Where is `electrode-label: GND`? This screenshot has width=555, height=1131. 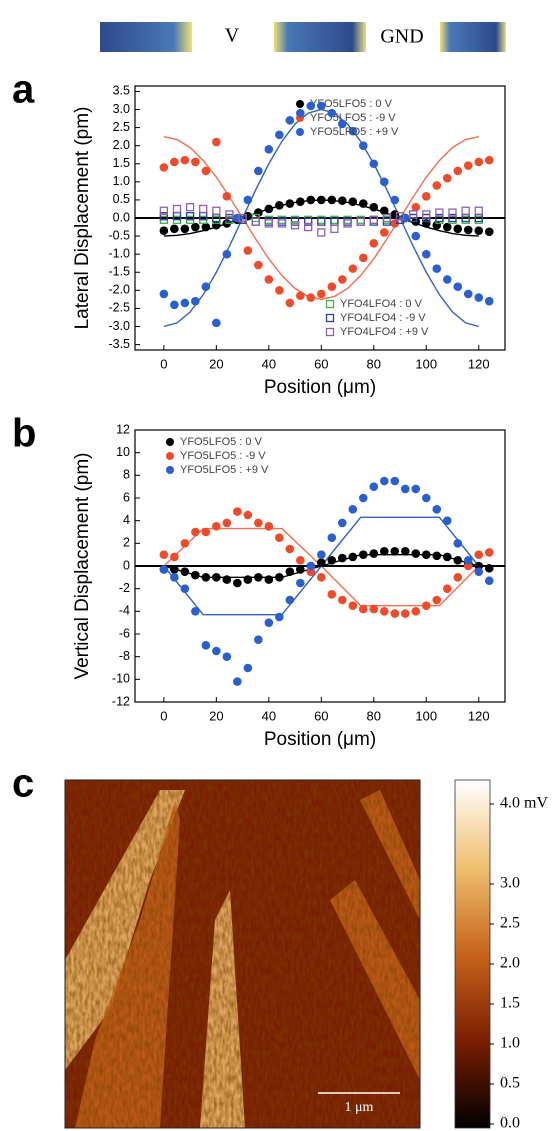 electrode-label: GND is located at coordinates (401, 37).